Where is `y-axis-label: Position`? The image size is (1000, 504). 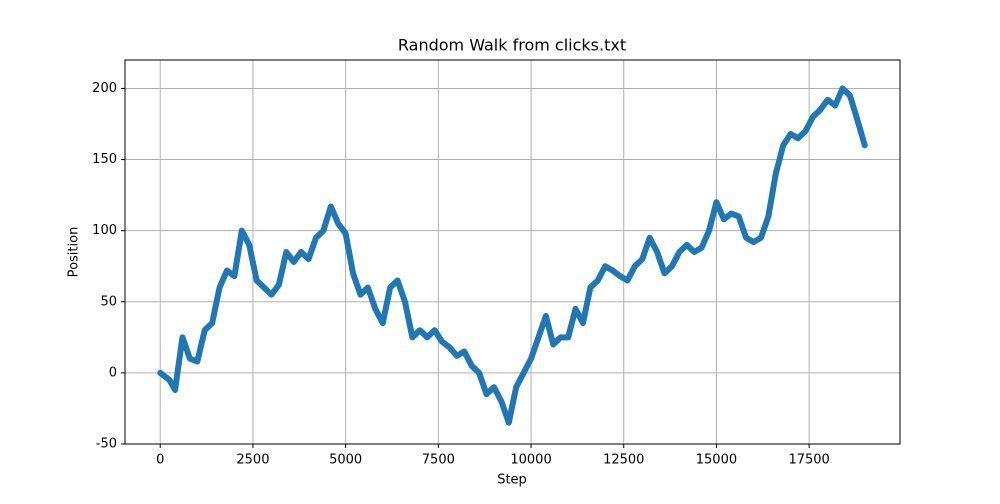 y-axis-label: Position is located at coordinates (74, 252).